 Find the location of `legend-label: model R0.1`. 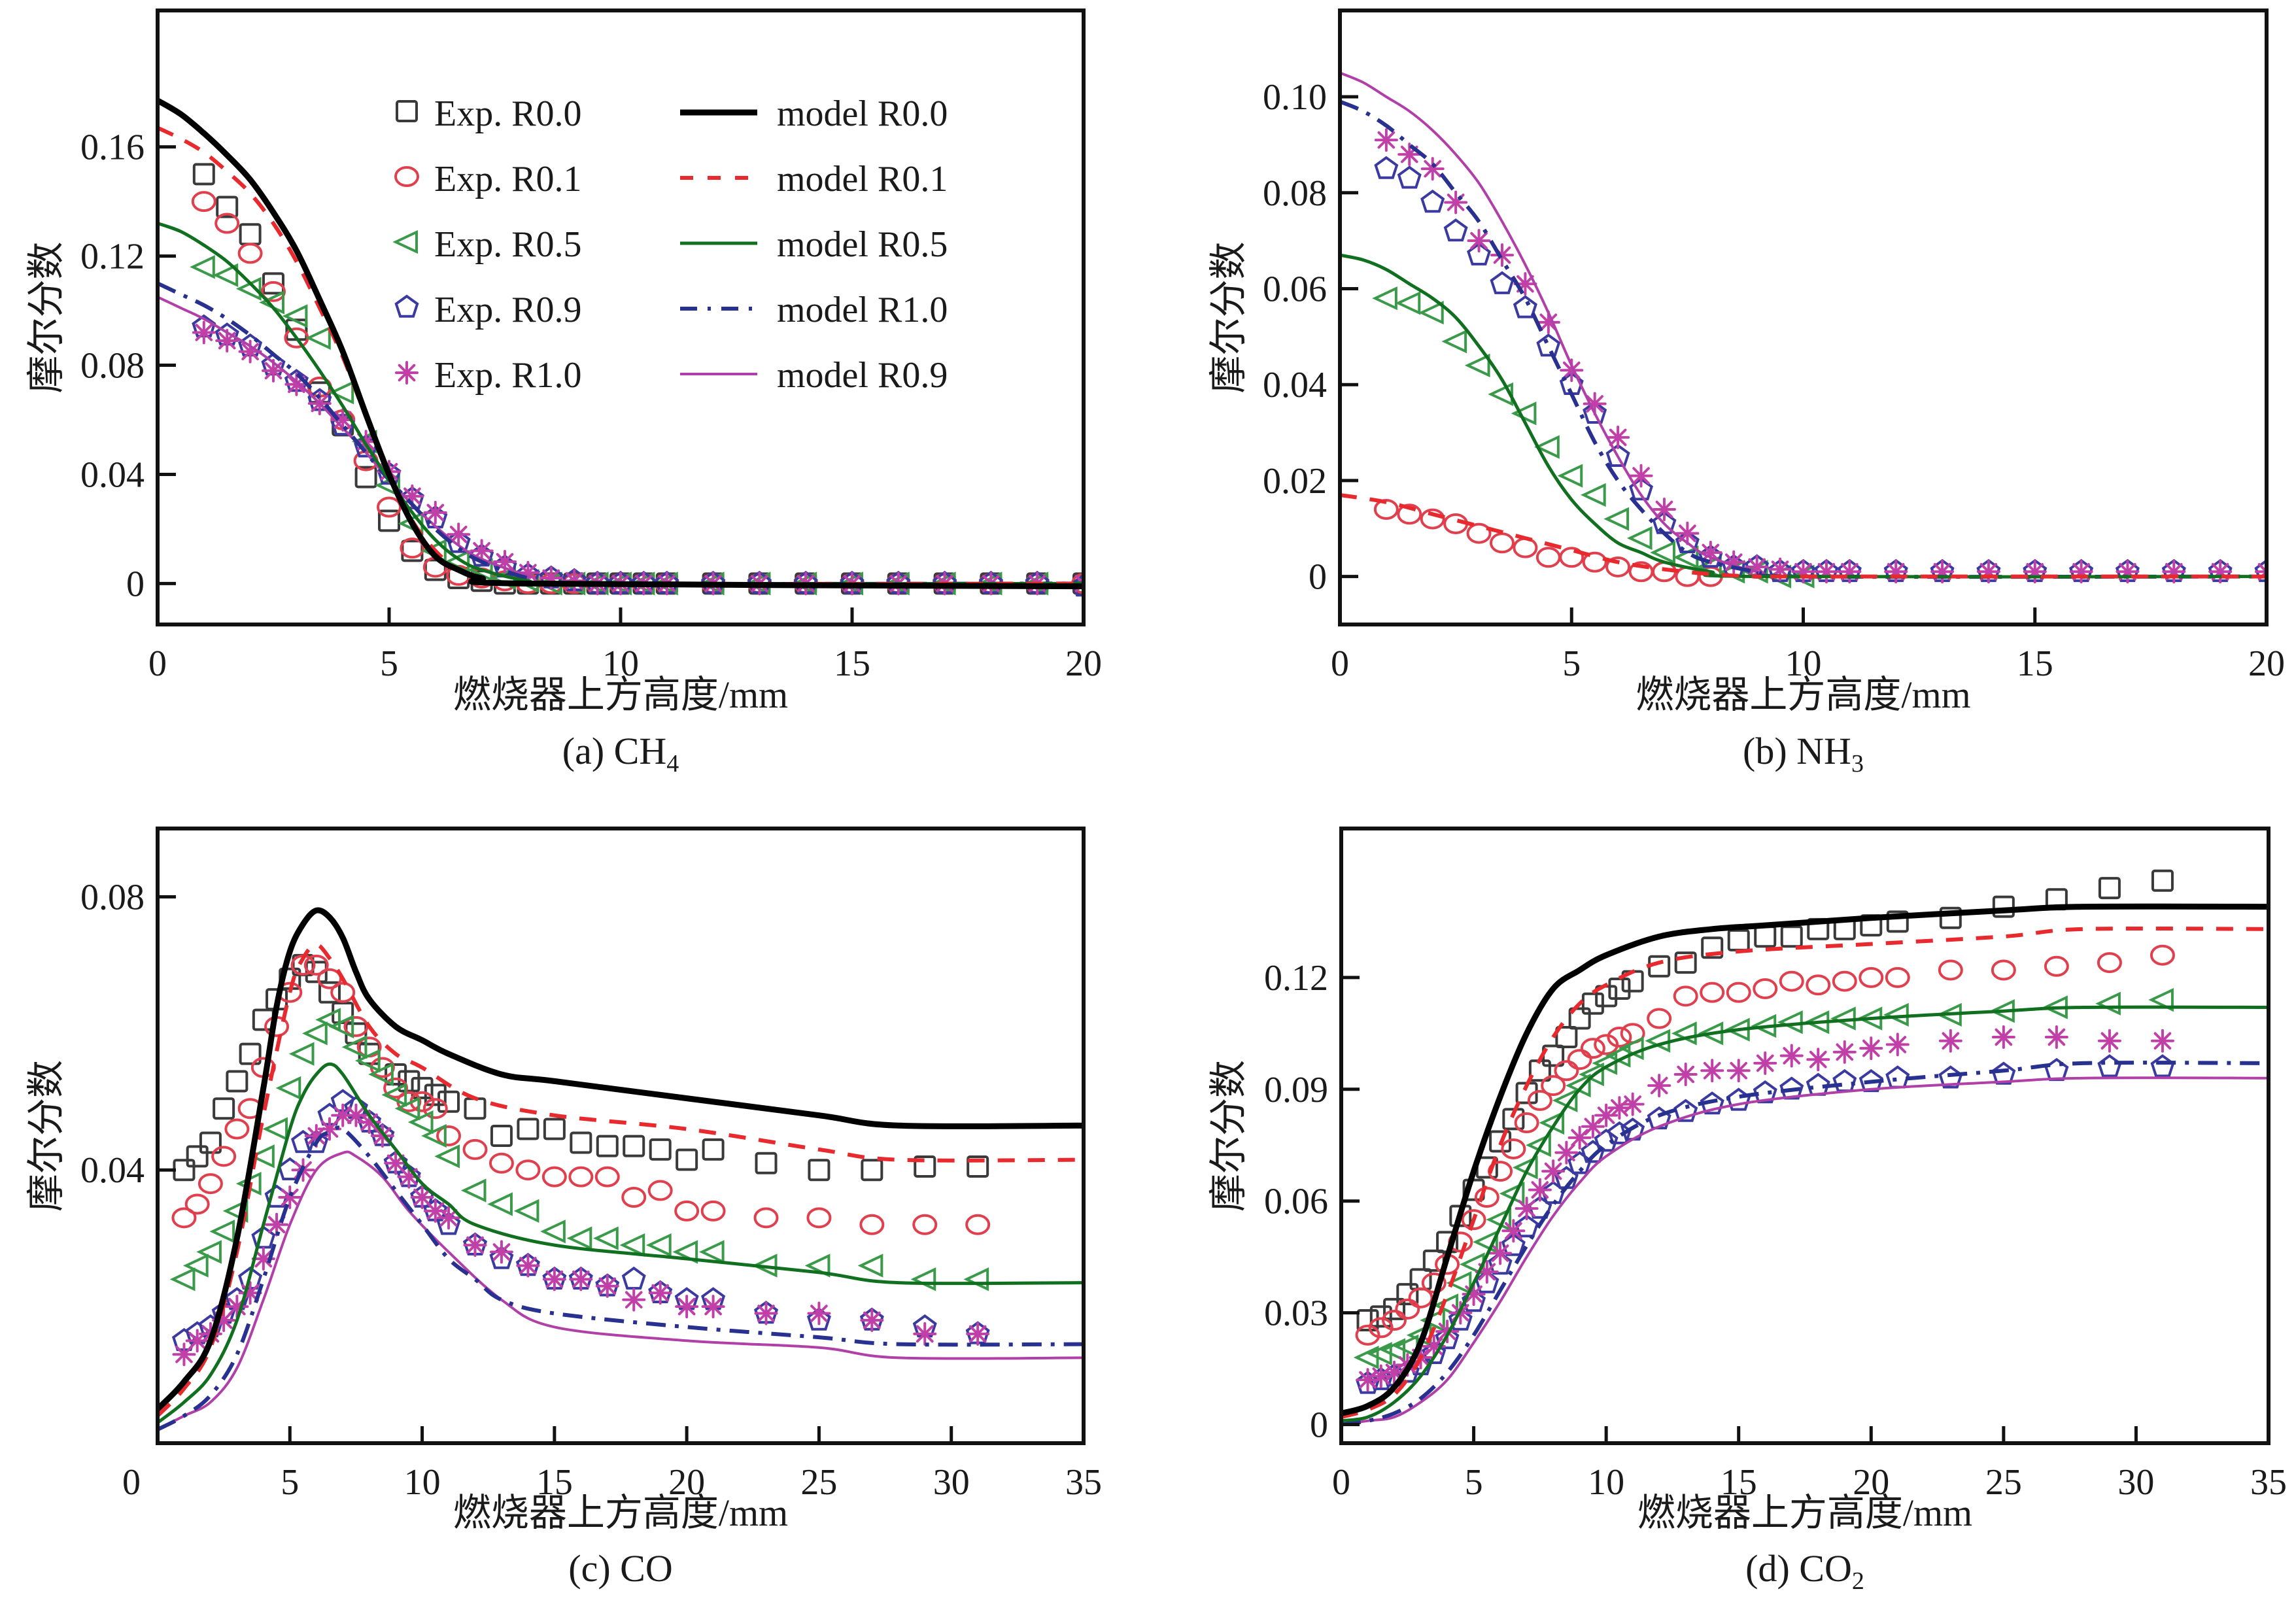

legend-label: model R0.1 is located at coordinates (862, 179).